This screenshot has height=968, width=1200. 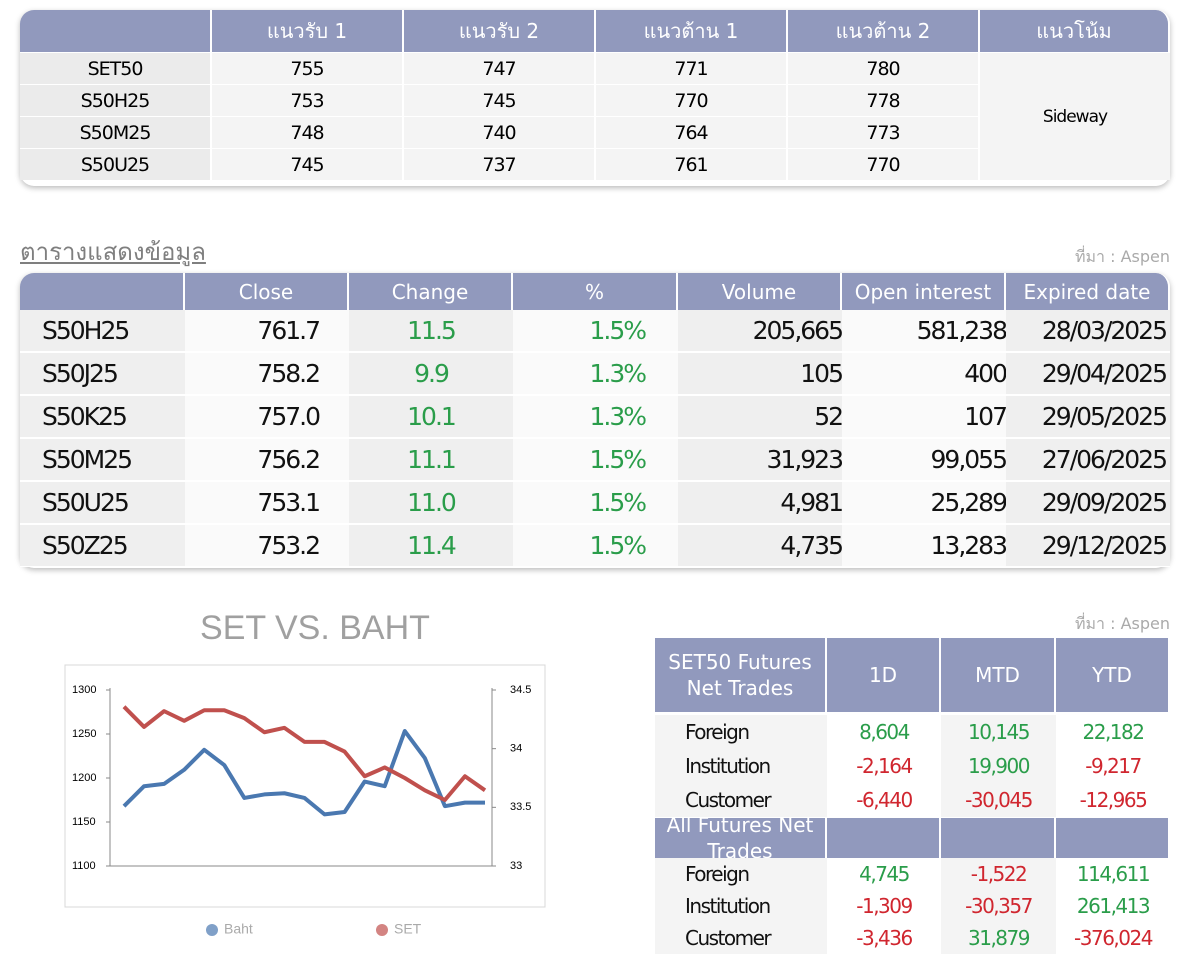 What do you see at coordinates (408, 929) in the screenshot?
I see `legend-label: SET` at bounding box center [408, 929].